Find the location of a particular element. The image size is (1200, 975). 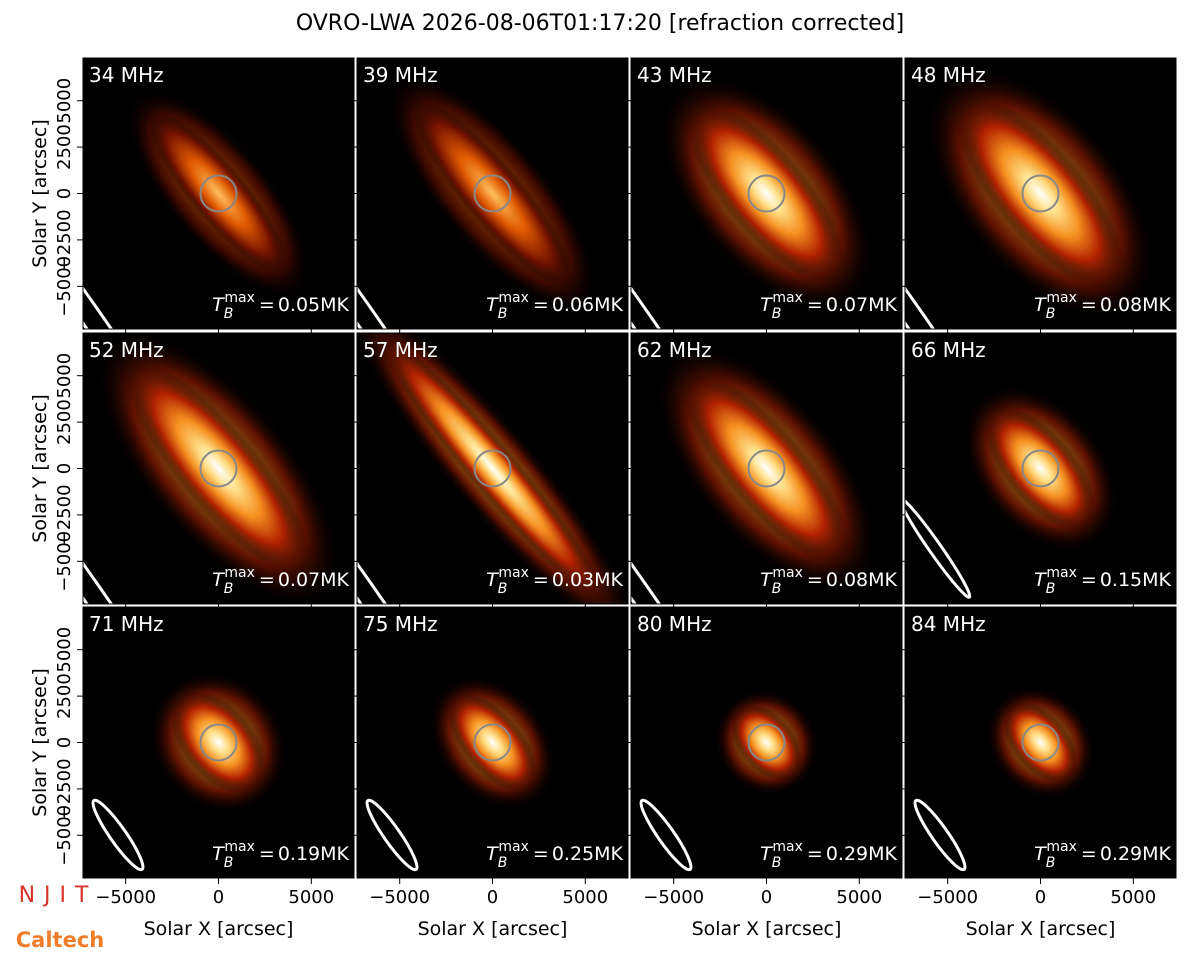

tmax-value: 0.29 is located at coordinates (847, 854).